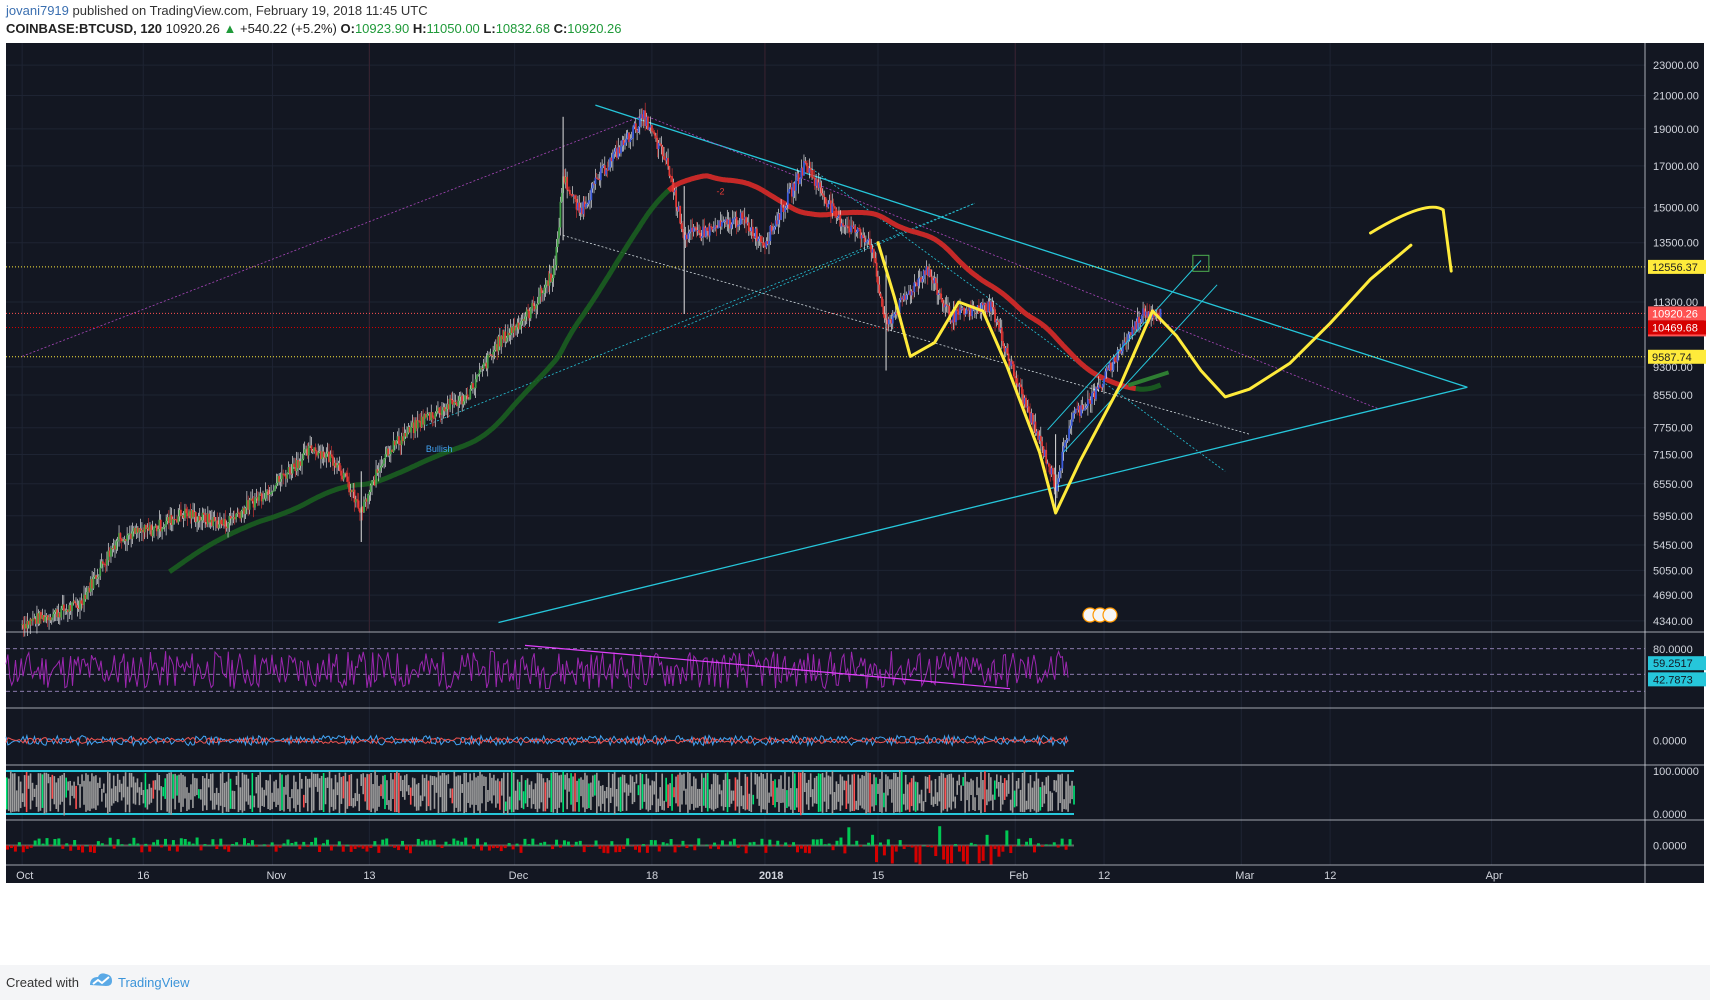 This screenshot has height=1000, width=1710. I want to click on channel-line, so click(1124, 345).